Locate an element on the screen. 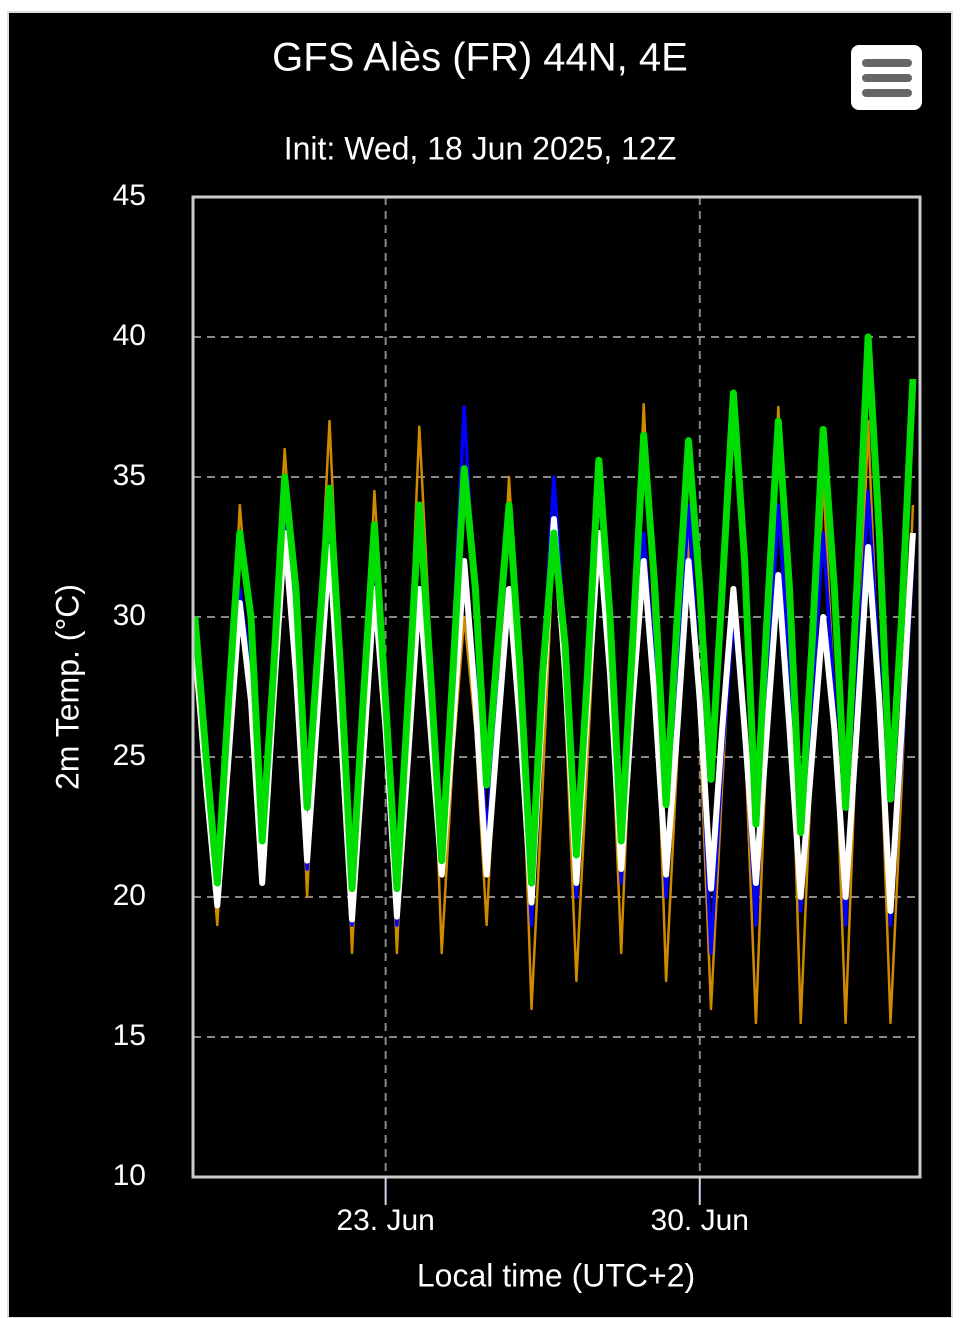 The height and width of the screenshot is (1318, 960). y-tick-label: 10 is located at coordinates (129, 1175).